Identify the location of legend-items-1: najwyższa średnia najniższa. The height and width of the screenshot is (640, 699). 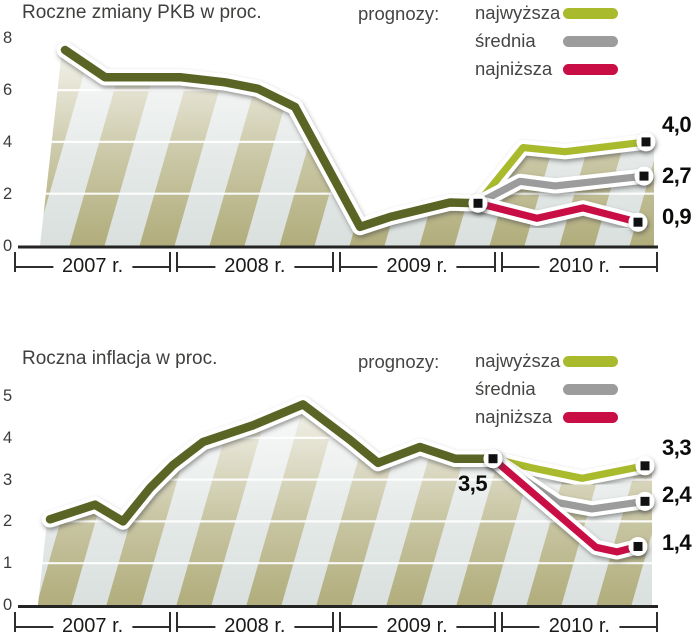
(546, 389).